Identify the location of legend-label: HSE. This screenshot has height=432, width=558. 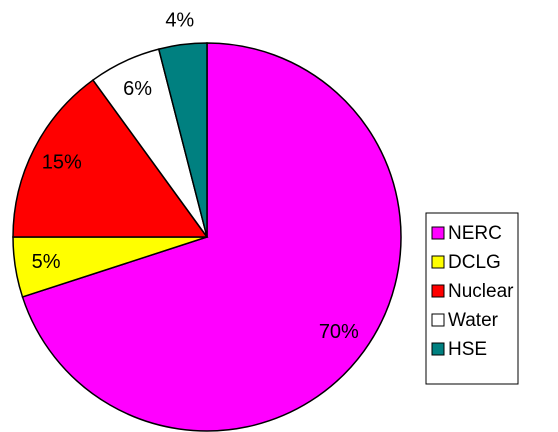
(467, 349).